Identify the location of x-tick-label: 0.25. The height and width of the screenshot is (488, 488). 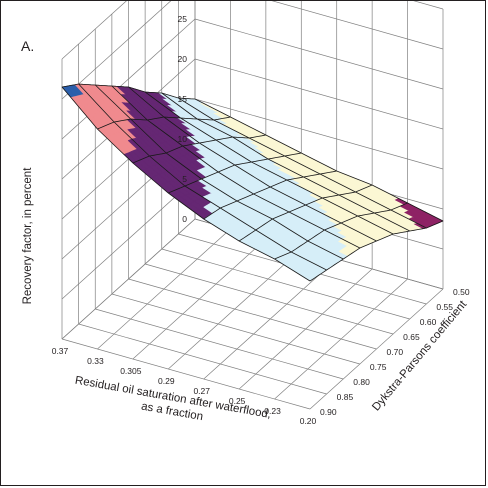
(237, 401).